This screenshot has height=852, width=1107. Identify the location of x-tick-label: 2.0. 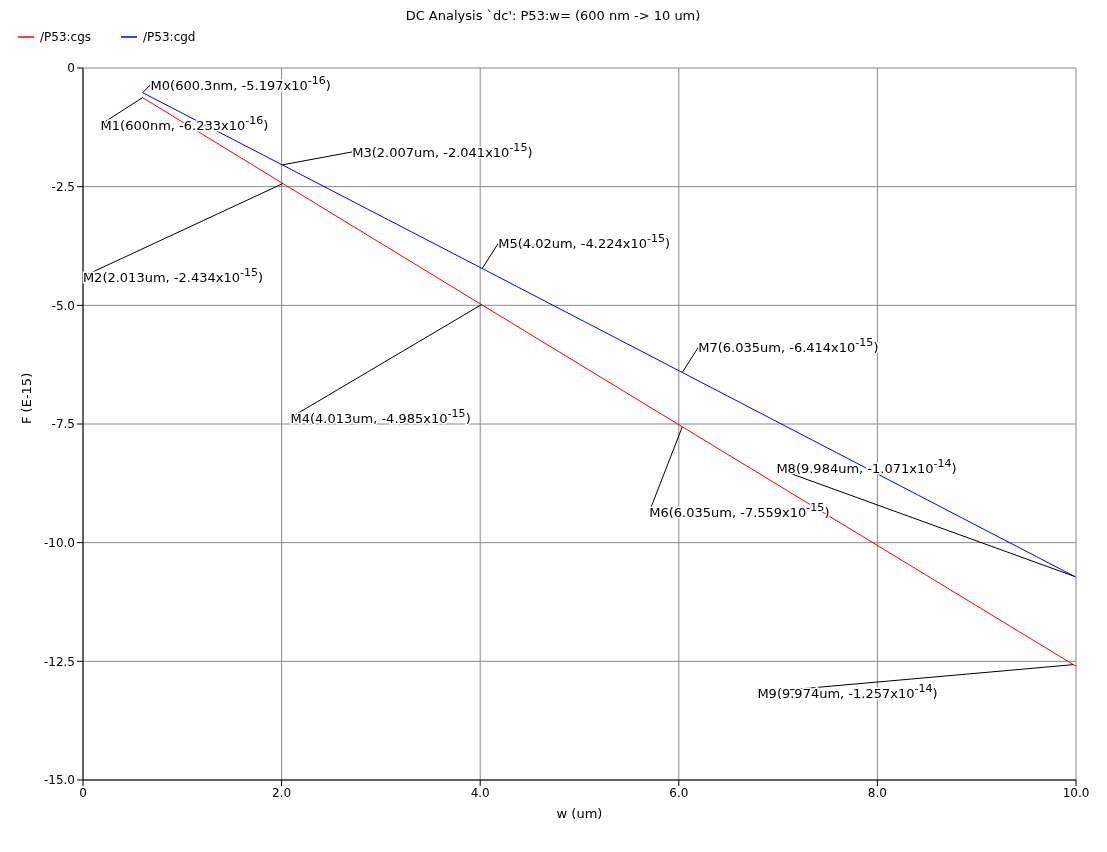
(282, 792).